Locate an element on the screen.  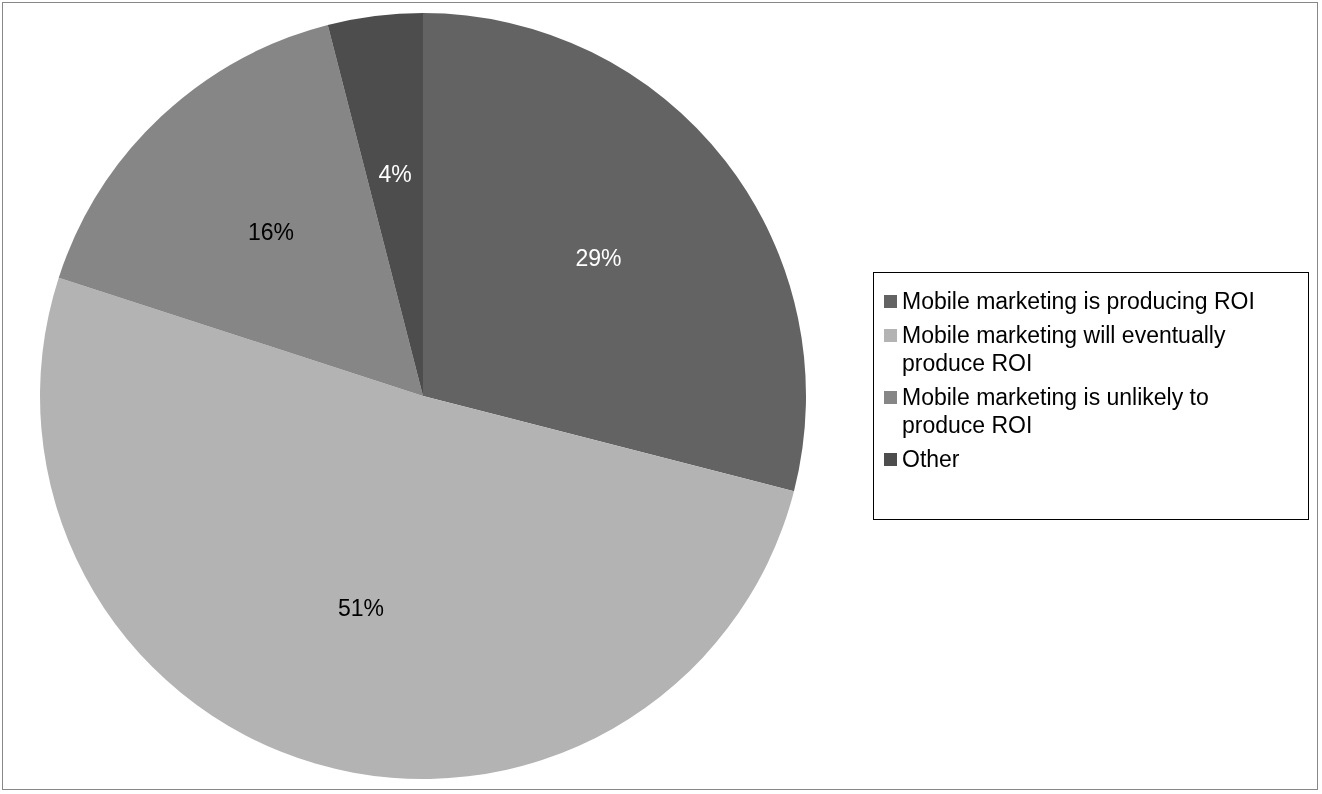
data-label: 51% is located at coordinates (361, 607).